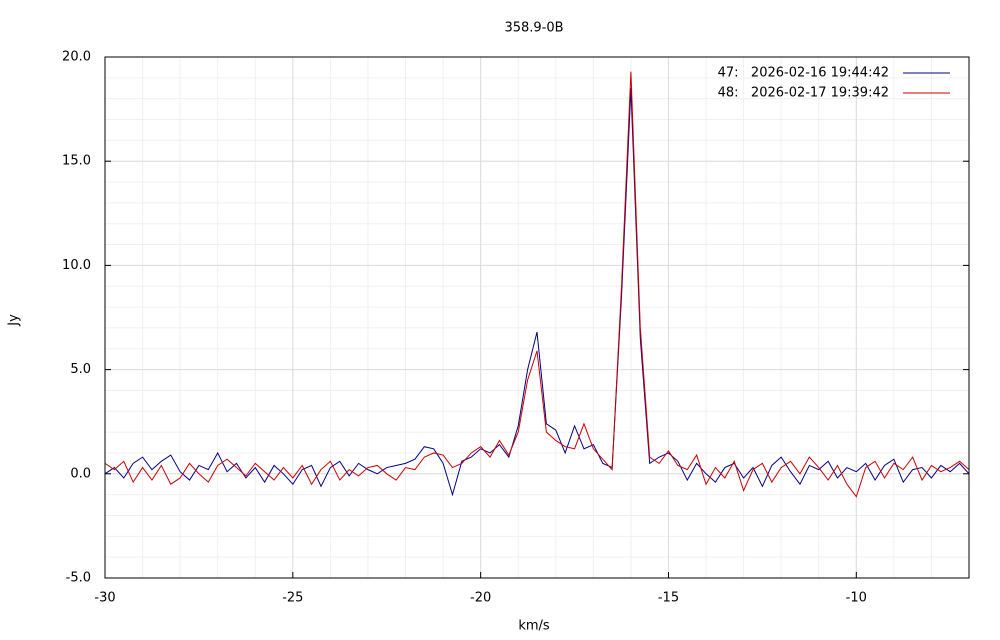  Describe the element at coordinates (80, 473) in the screenshot. I see `y-tick-label: 0.0` at that location.